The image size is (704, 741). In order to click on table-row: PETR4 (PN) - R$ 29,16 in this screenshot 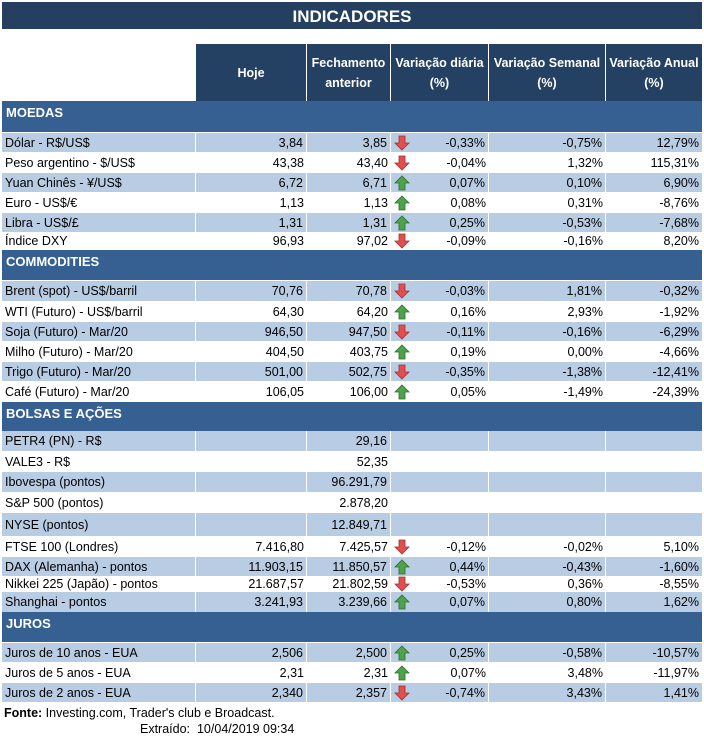, I will do `click(352, 441)`.